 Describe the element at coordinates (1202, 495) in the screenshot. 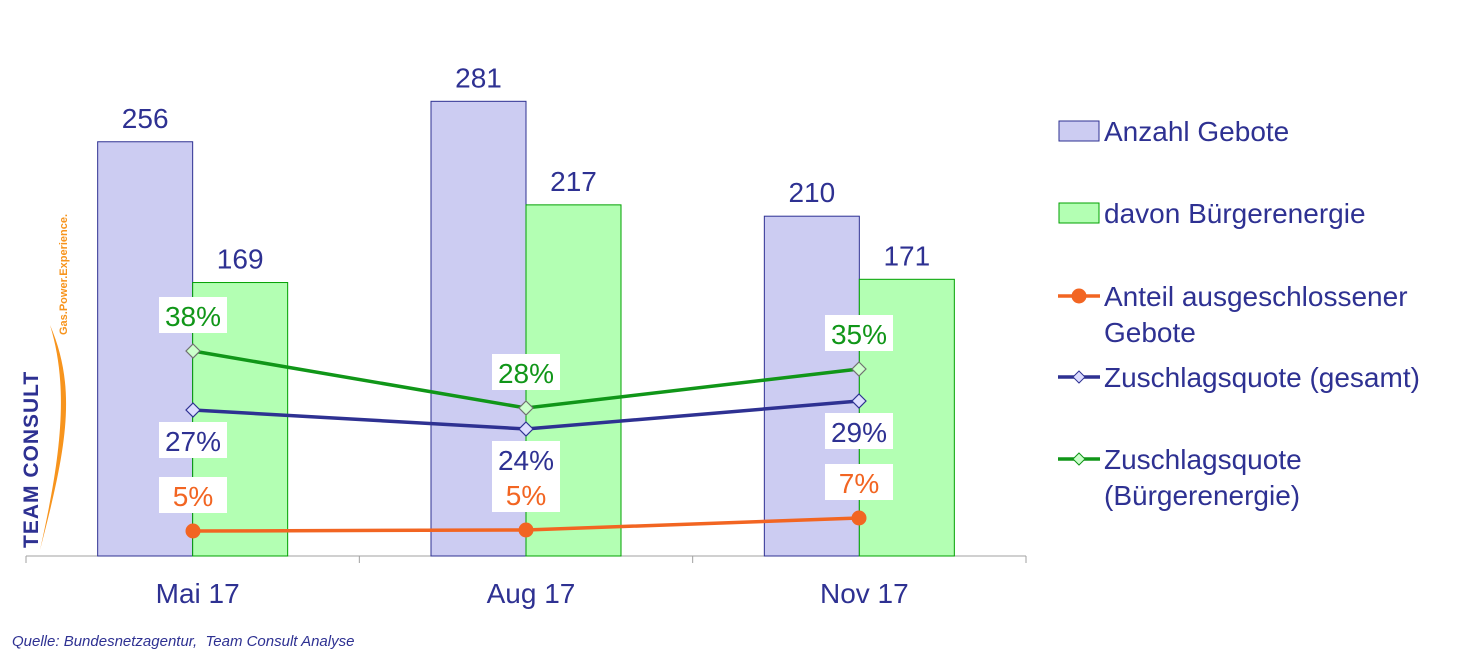

I see `legend-label: (Bürgerenergie)` at that location.